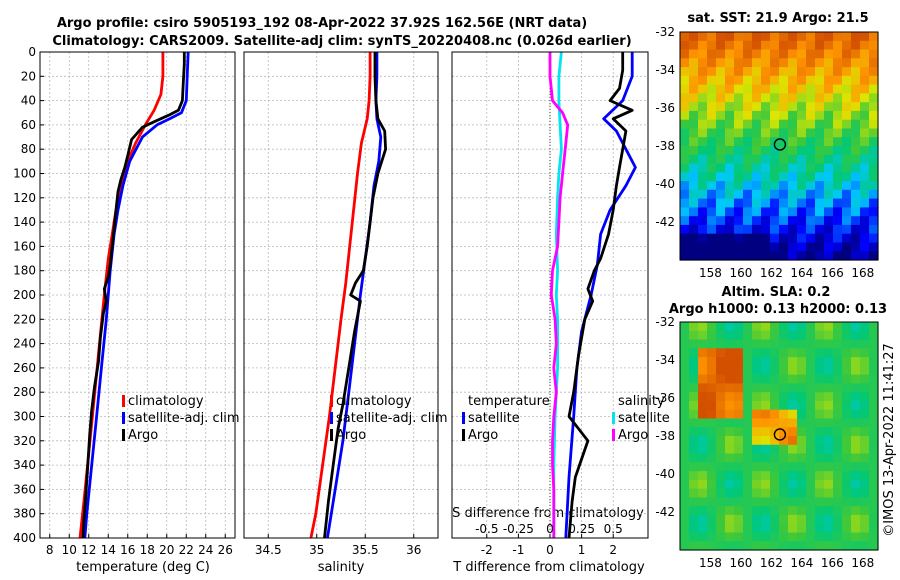 The width and height of the screenshot is (900, 580). Describe the element at coordinates (518, 550) in the screenshot. I see `x-tick-label: -1` at that location.